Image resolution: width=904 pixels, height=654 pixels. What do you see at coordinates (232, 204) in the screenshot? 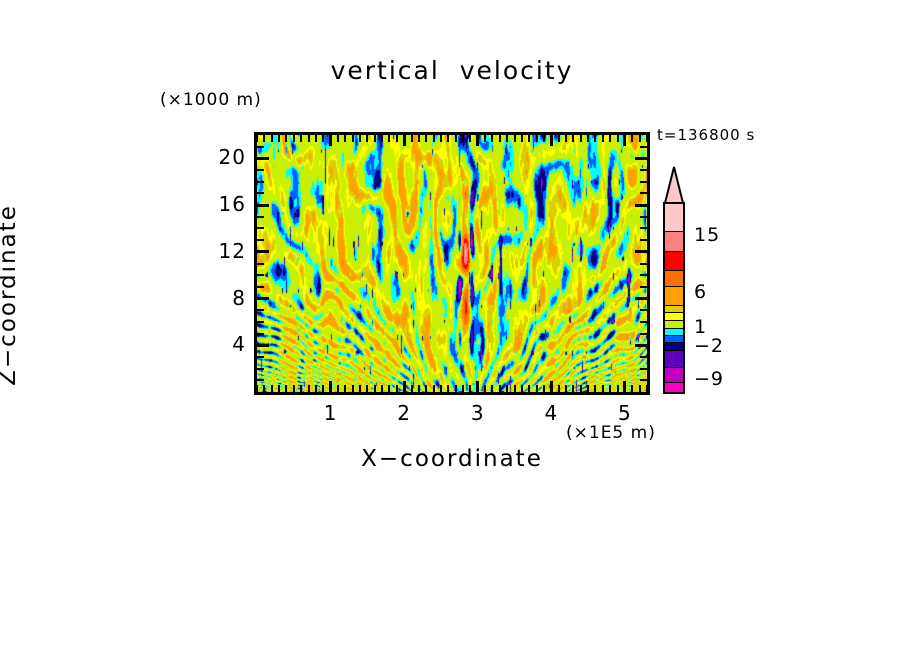
I see `y-tick-label: 16` at bounding box center [232, 204].